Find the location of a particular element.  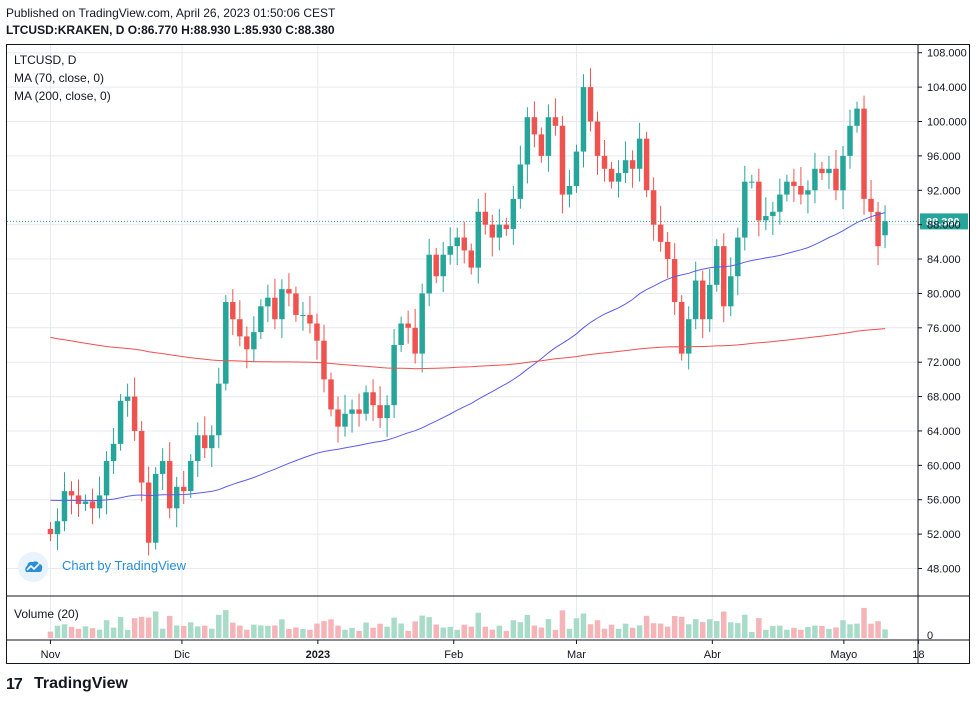

x-tick-label: Dic is located at coordinates (182, 655).